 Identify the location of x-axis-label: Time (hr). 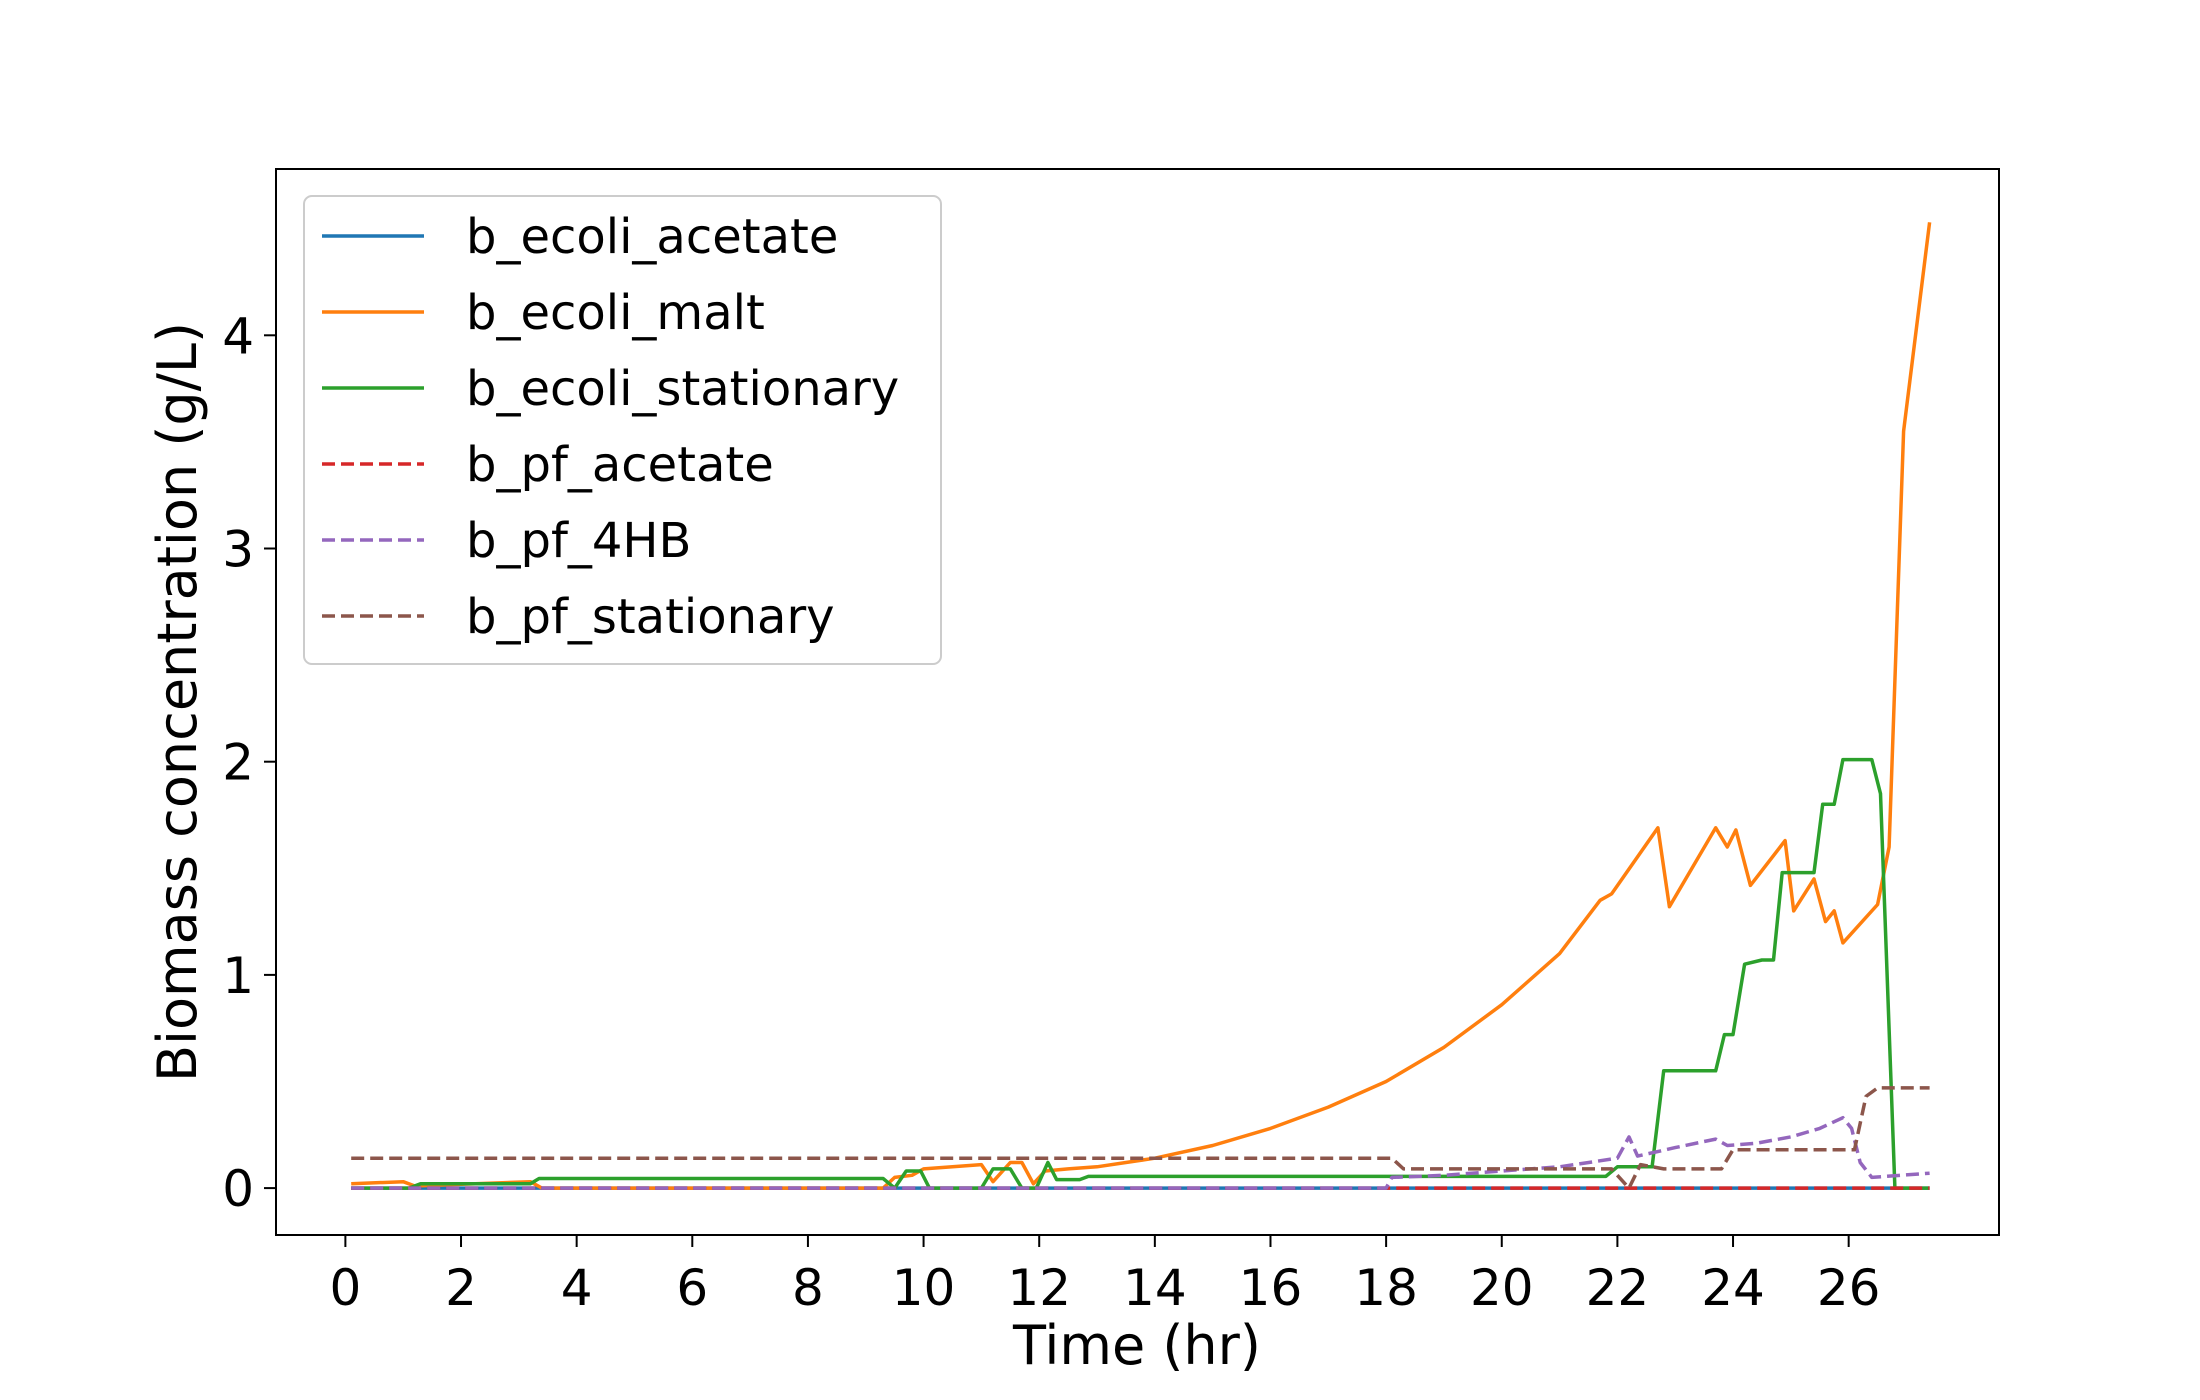
(1136, 1345).